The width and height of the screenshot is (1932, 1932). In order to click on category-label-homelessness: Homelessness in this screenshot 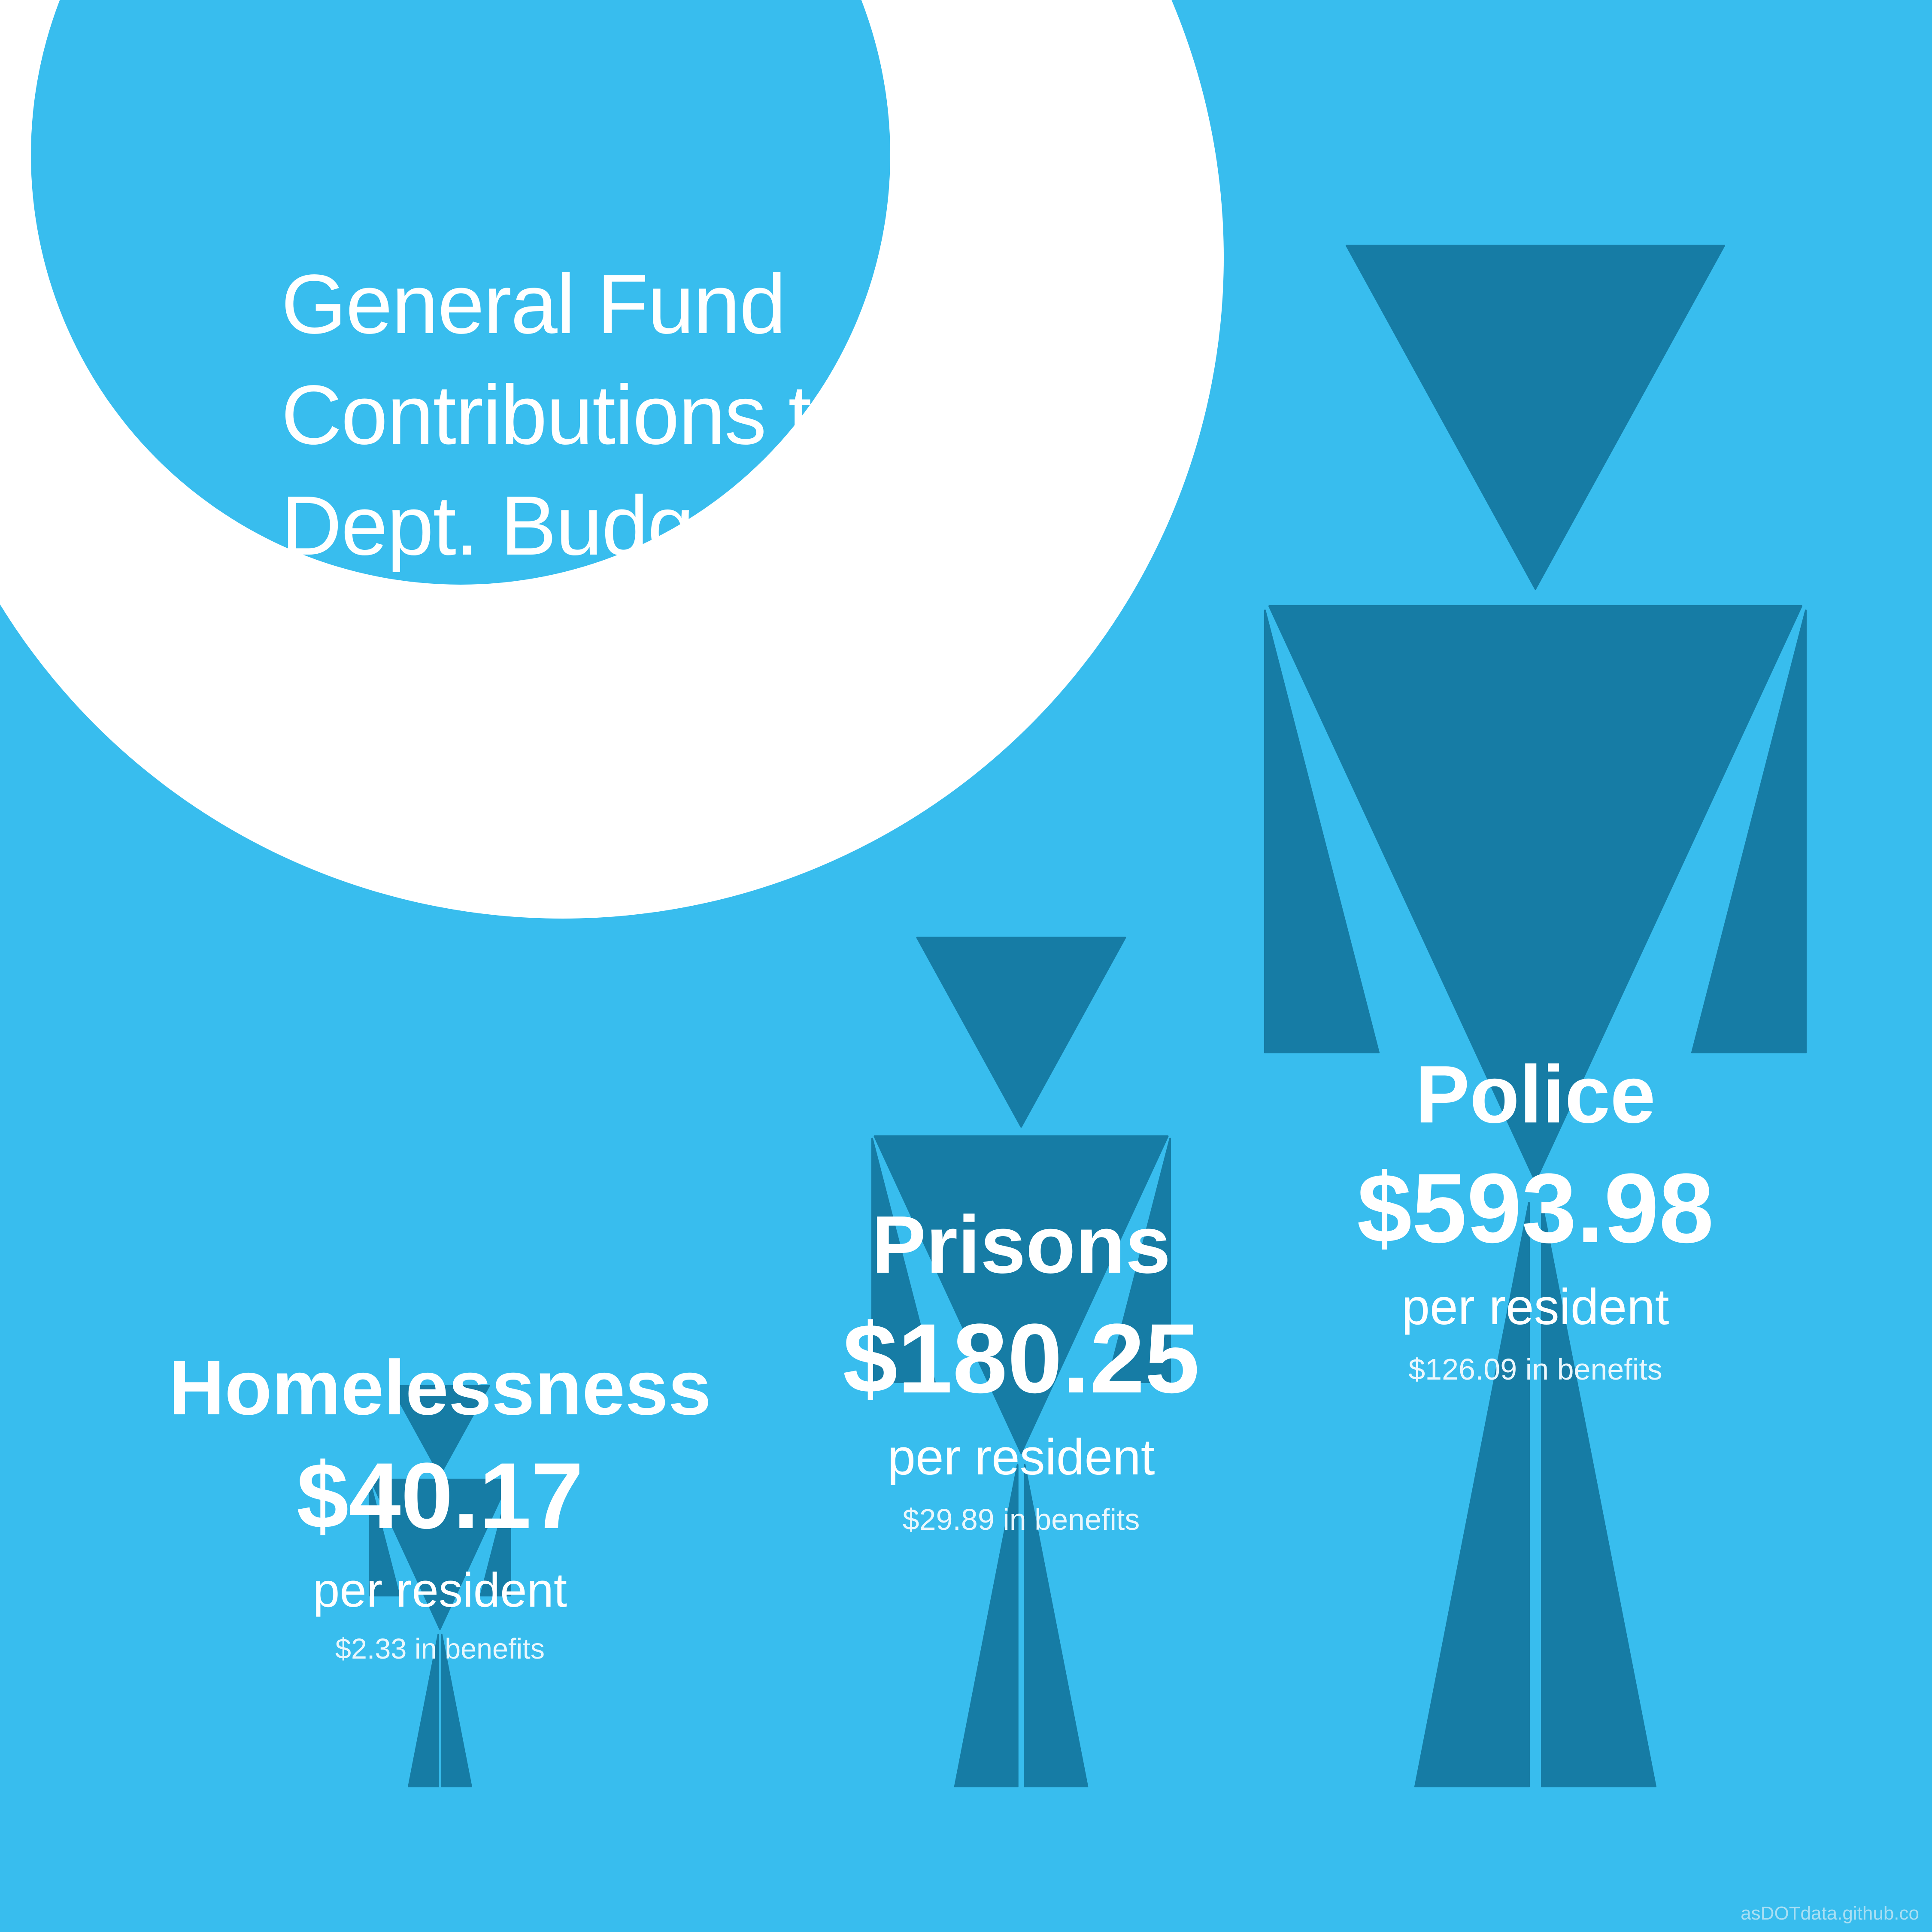, I will do `click(440, 1388)`.